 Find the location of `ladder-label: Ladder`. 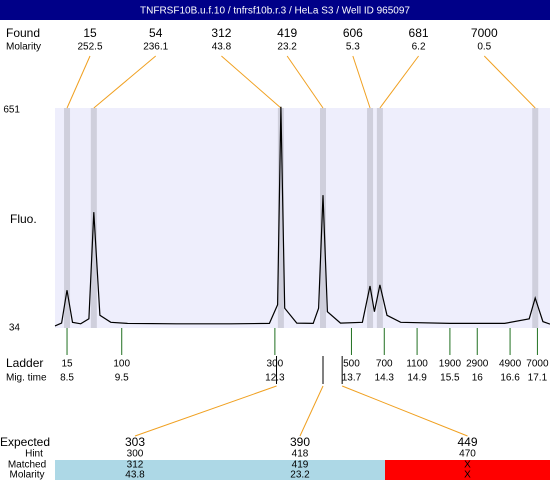

ladder-label: Ladder is located at coordinates (24, 363).